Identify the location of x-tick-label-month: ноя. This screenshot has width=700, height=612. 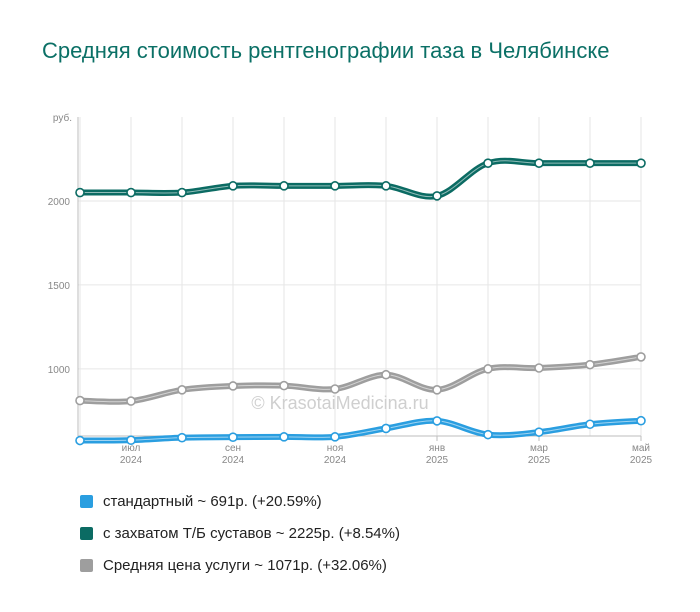
(335, 448).